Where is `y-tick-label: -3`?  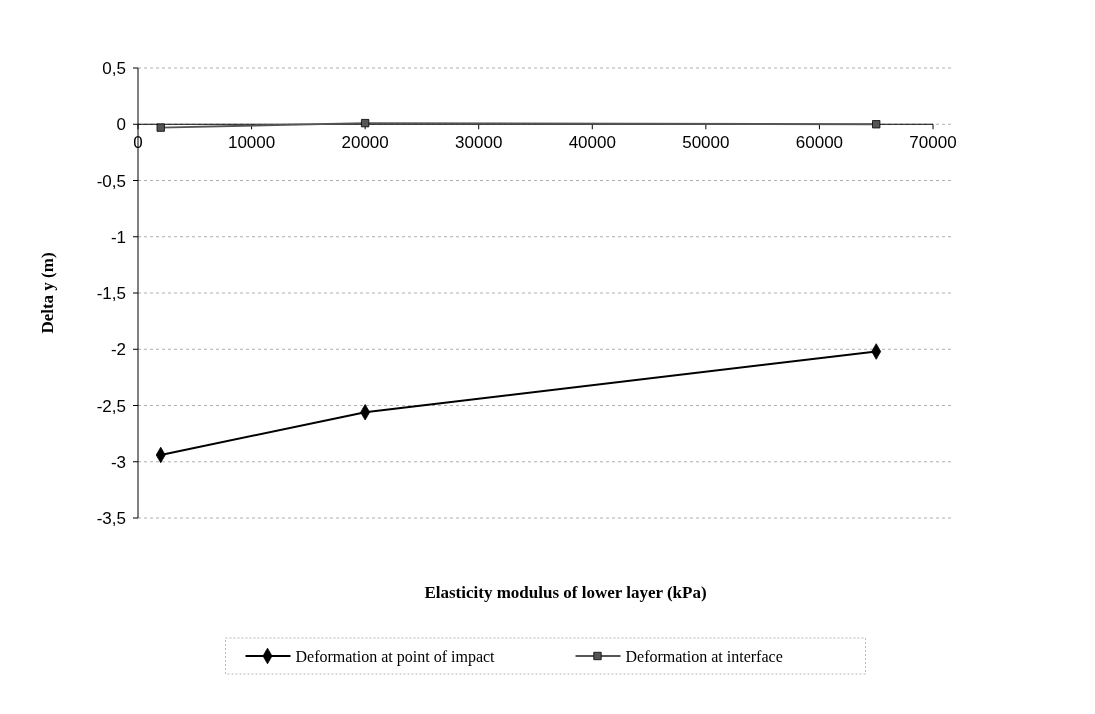
y-tick-label: -3 is located at coordinates (118, 462).